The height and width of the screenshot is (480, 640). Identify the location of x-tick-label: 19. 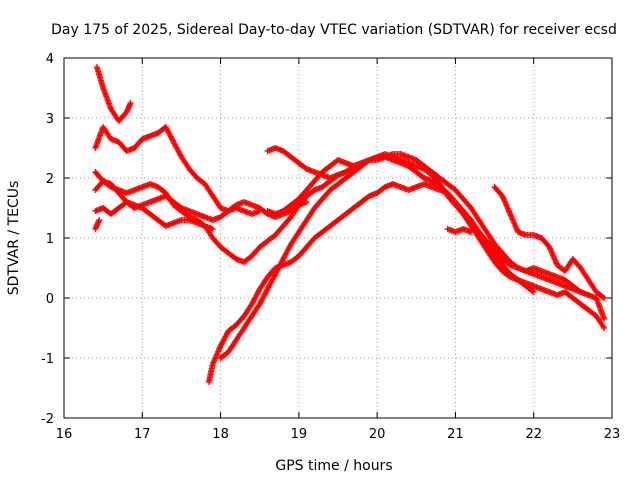
(299, 434).